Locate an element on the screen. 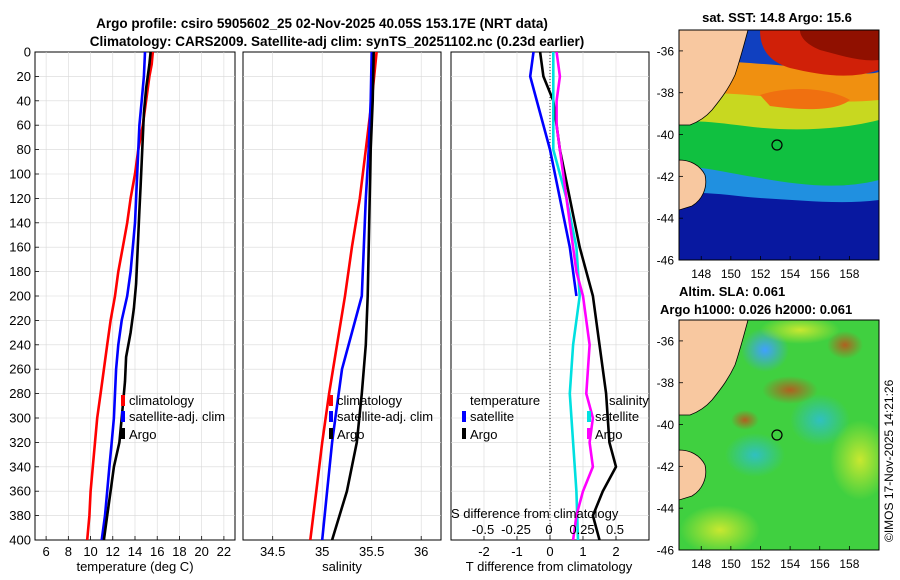  legend-swatch-satellite is located at coordinates (123, 416).